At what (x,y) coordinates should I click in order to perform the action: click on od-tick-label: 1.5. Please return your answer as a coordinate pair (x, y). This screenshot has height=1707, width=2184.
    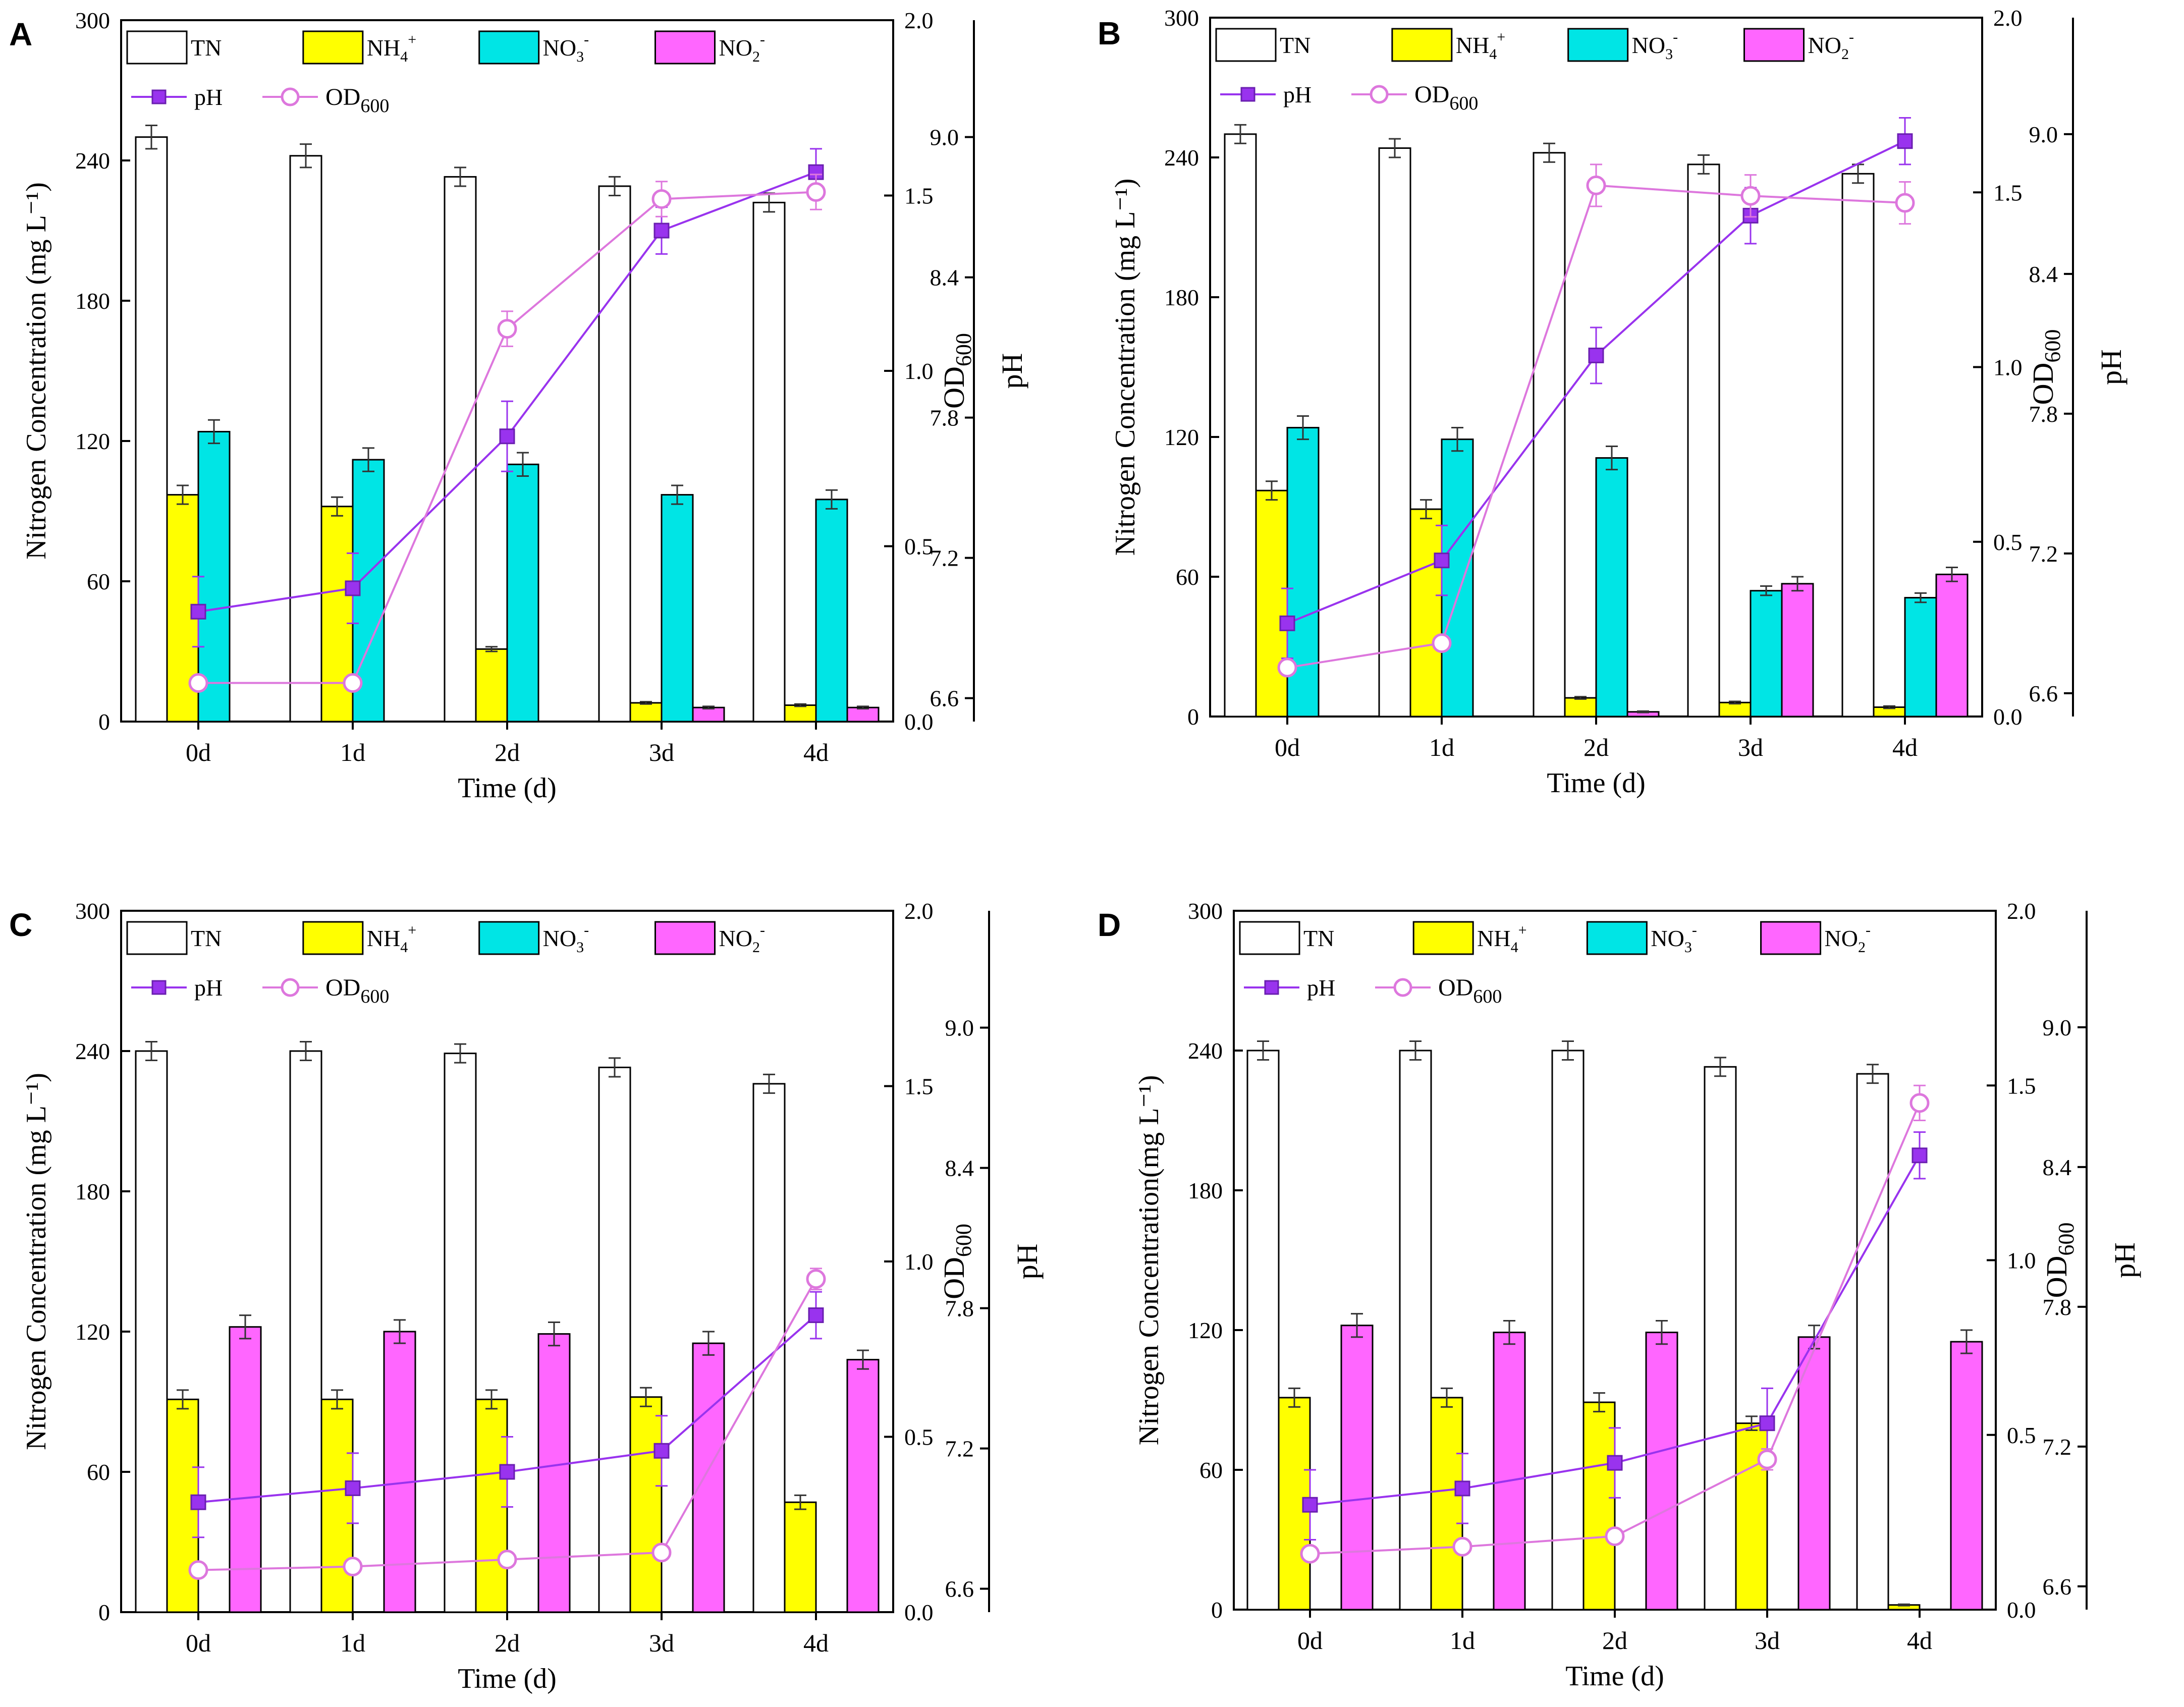
    Looking at the image, I should click on (2021, 1085).